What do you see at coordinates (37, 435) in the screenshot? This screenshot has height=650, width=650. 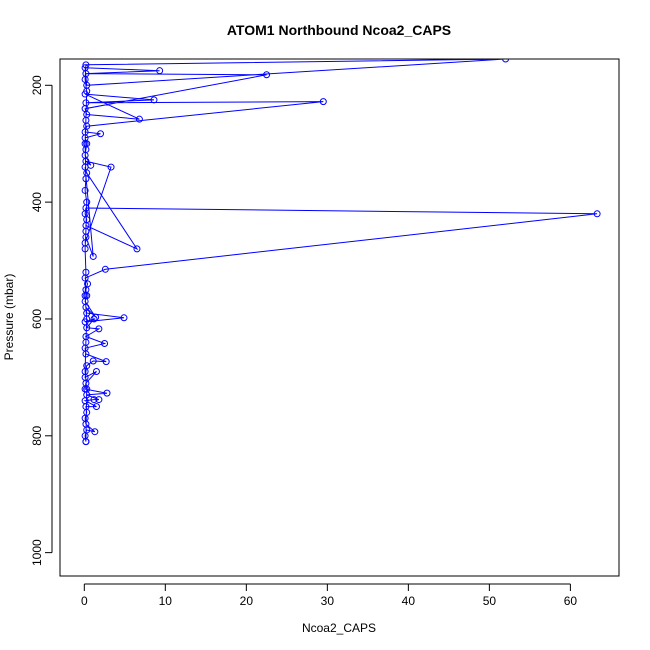 I see `y-tick-label: 800` at bounding box center [37, 435].